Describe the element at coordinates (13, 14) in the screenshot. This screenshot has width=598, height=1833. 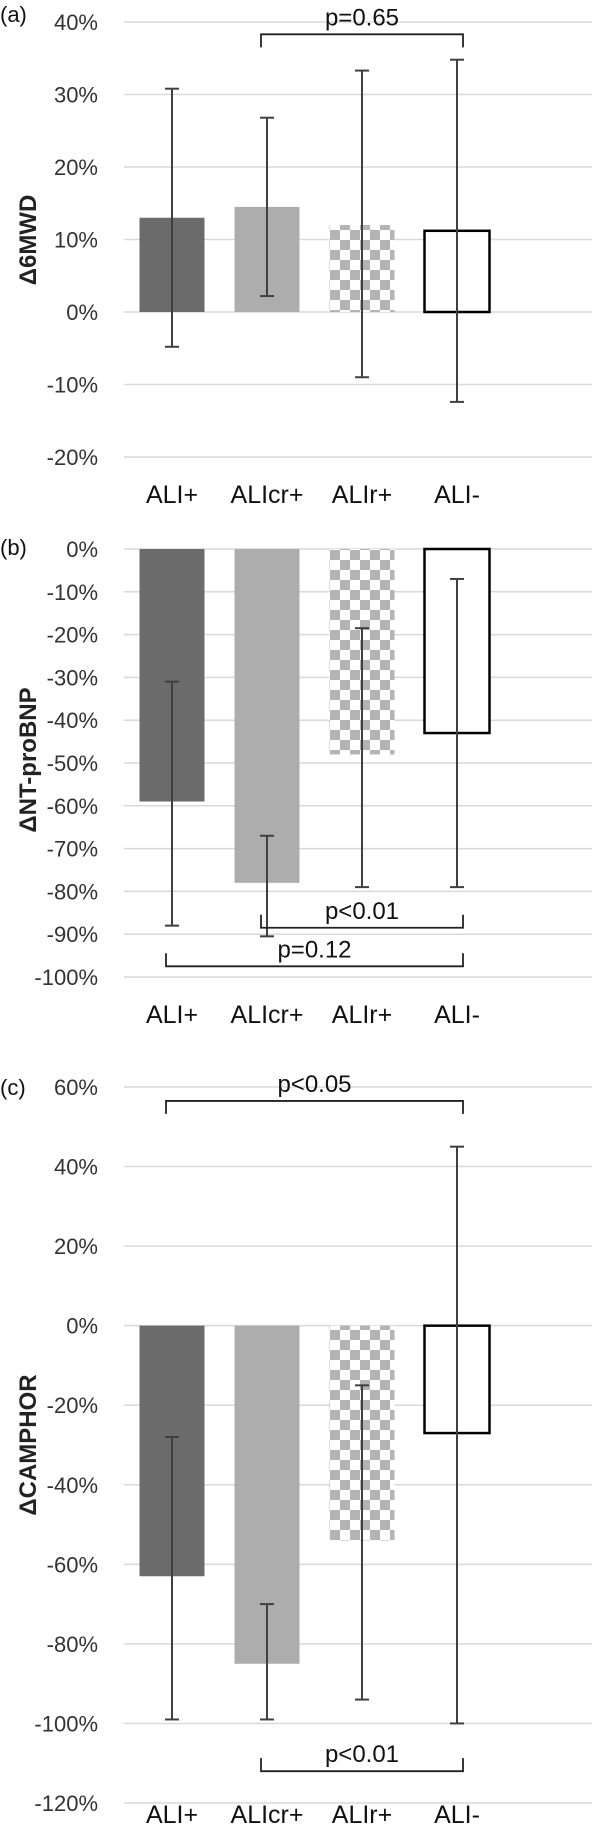
I see `panel-label: (a)` at that location.